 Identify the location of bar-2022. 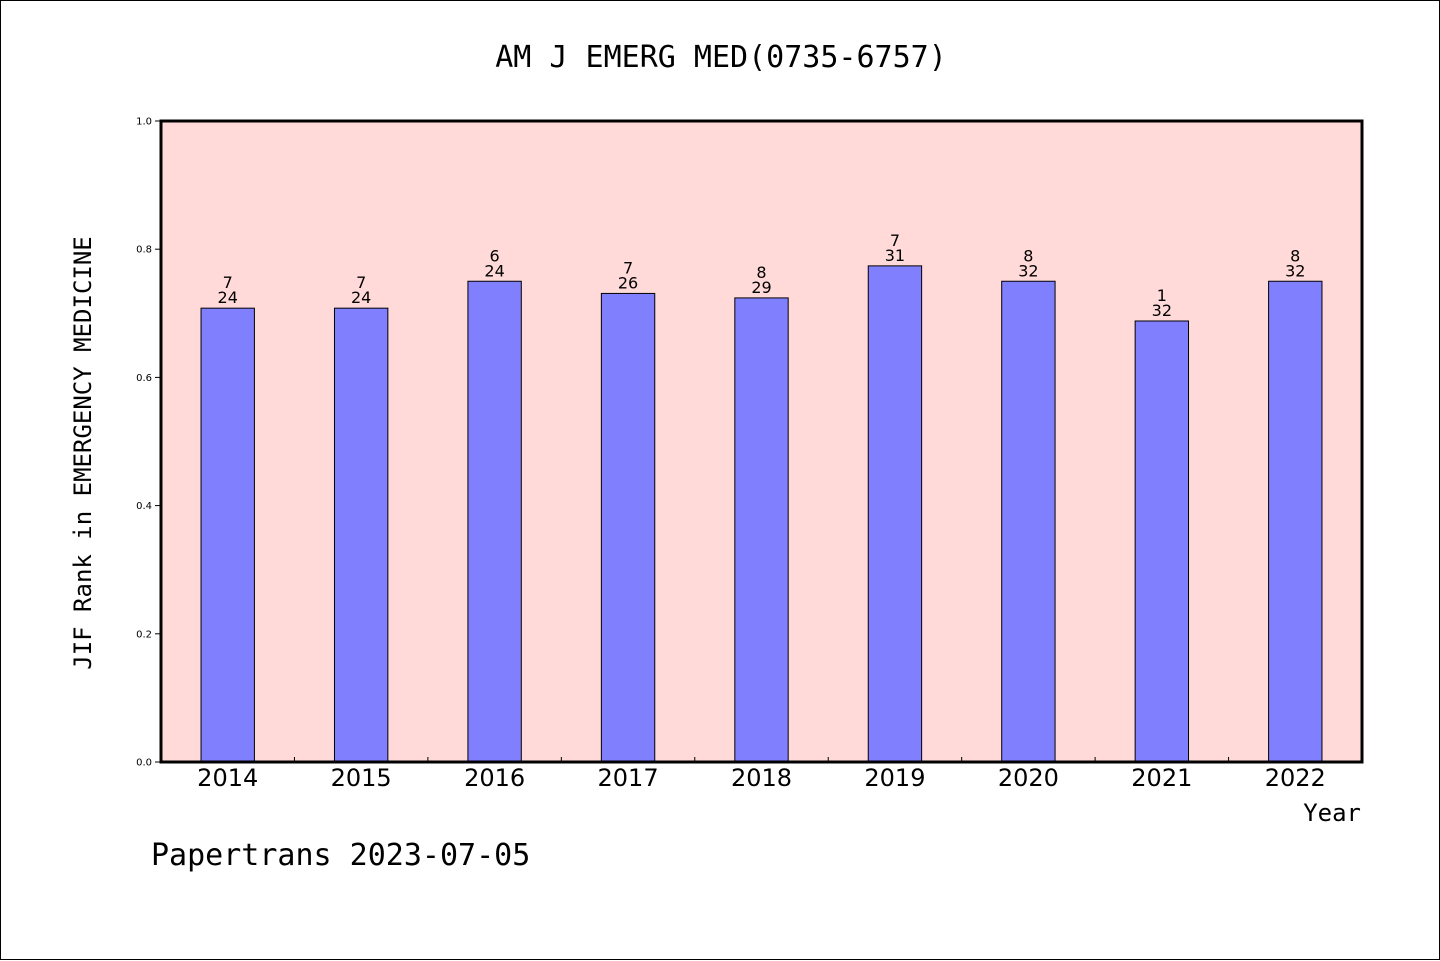
(1295, 521).